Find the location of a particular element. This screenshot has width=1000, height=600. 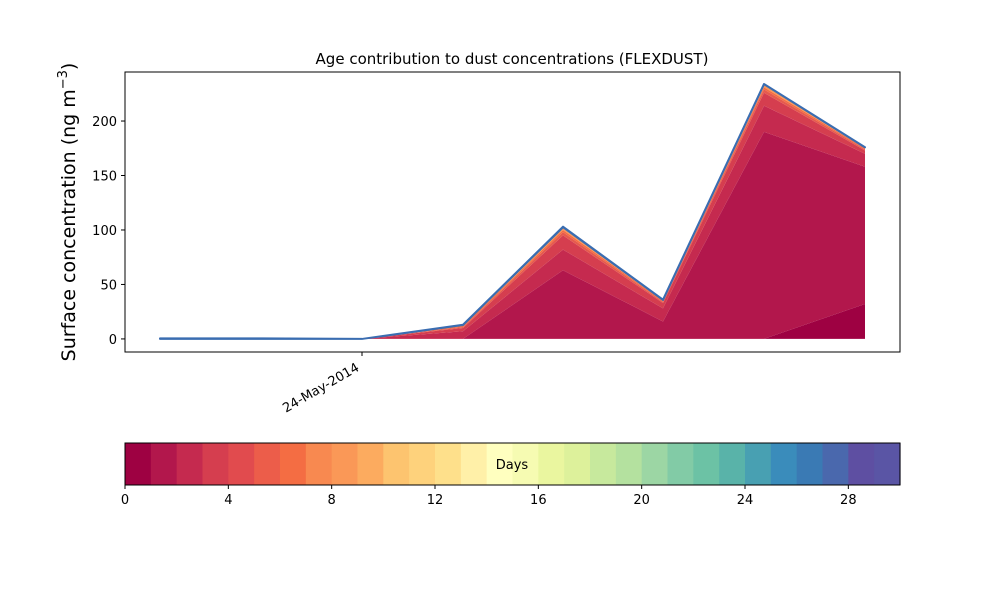

colorbar-tick-label: 16 is located at coordinates (538, 500).